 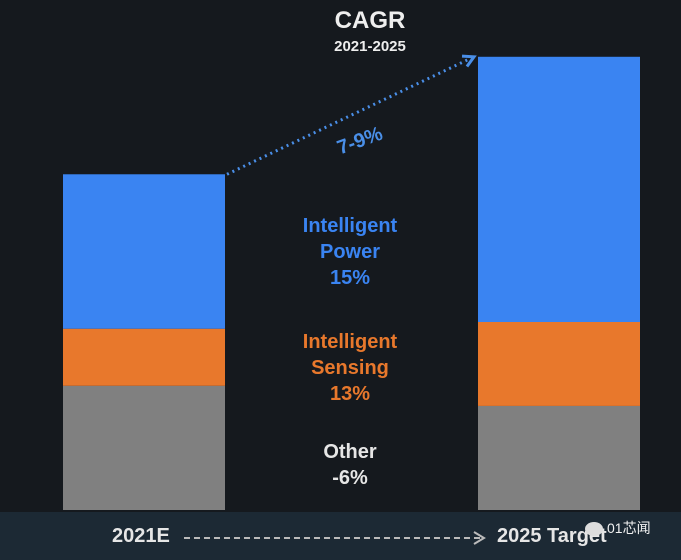 What do you see at coordinates (141, 536) in the screenshot?
I see `x-tick-2021e: 2021E` at bounding box center [141, 536].